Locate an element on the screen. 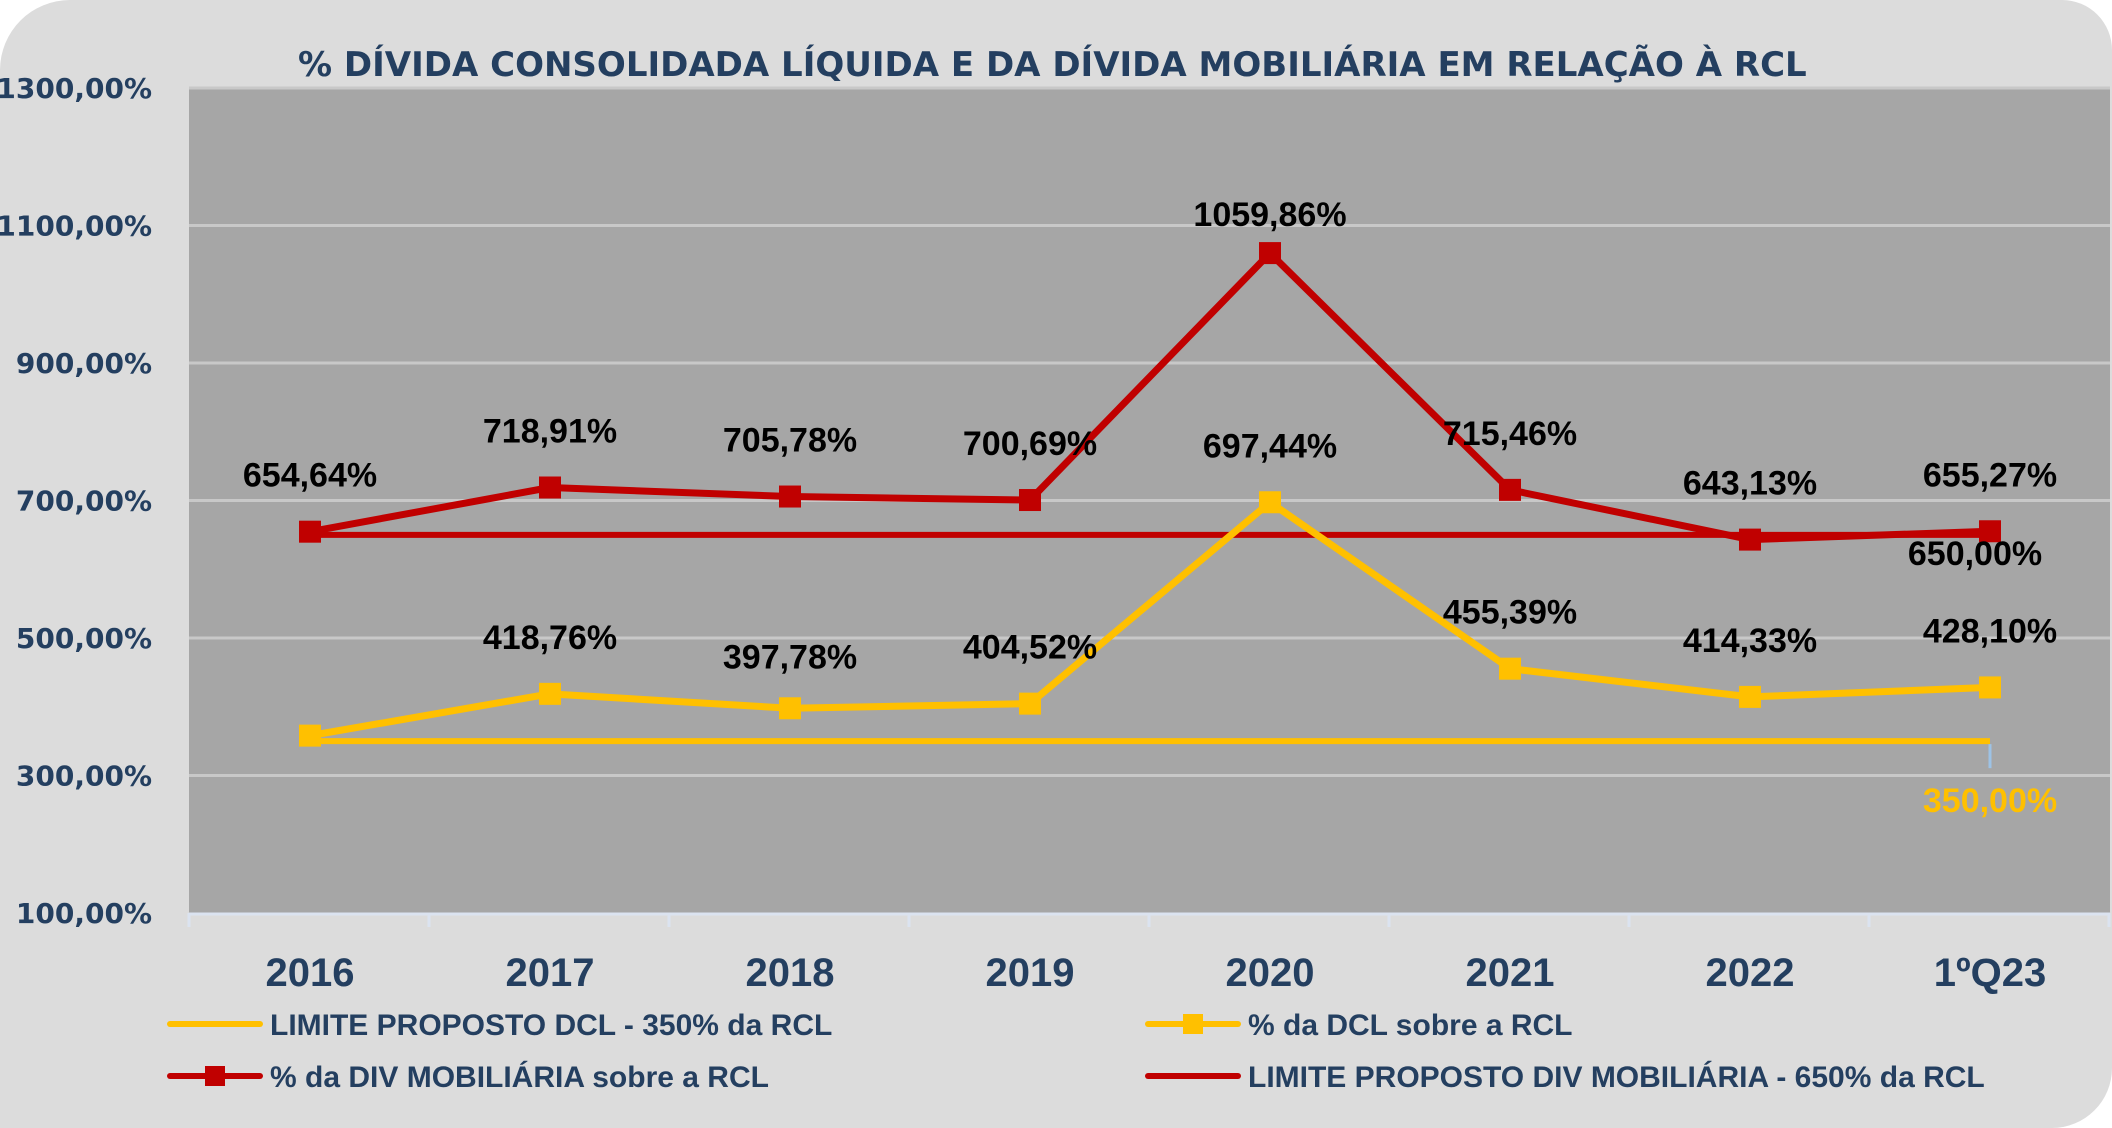 The height and width of the screenshot is (1128, 2112). data-label: 1059,86% is located at coordinates (1269, 215).